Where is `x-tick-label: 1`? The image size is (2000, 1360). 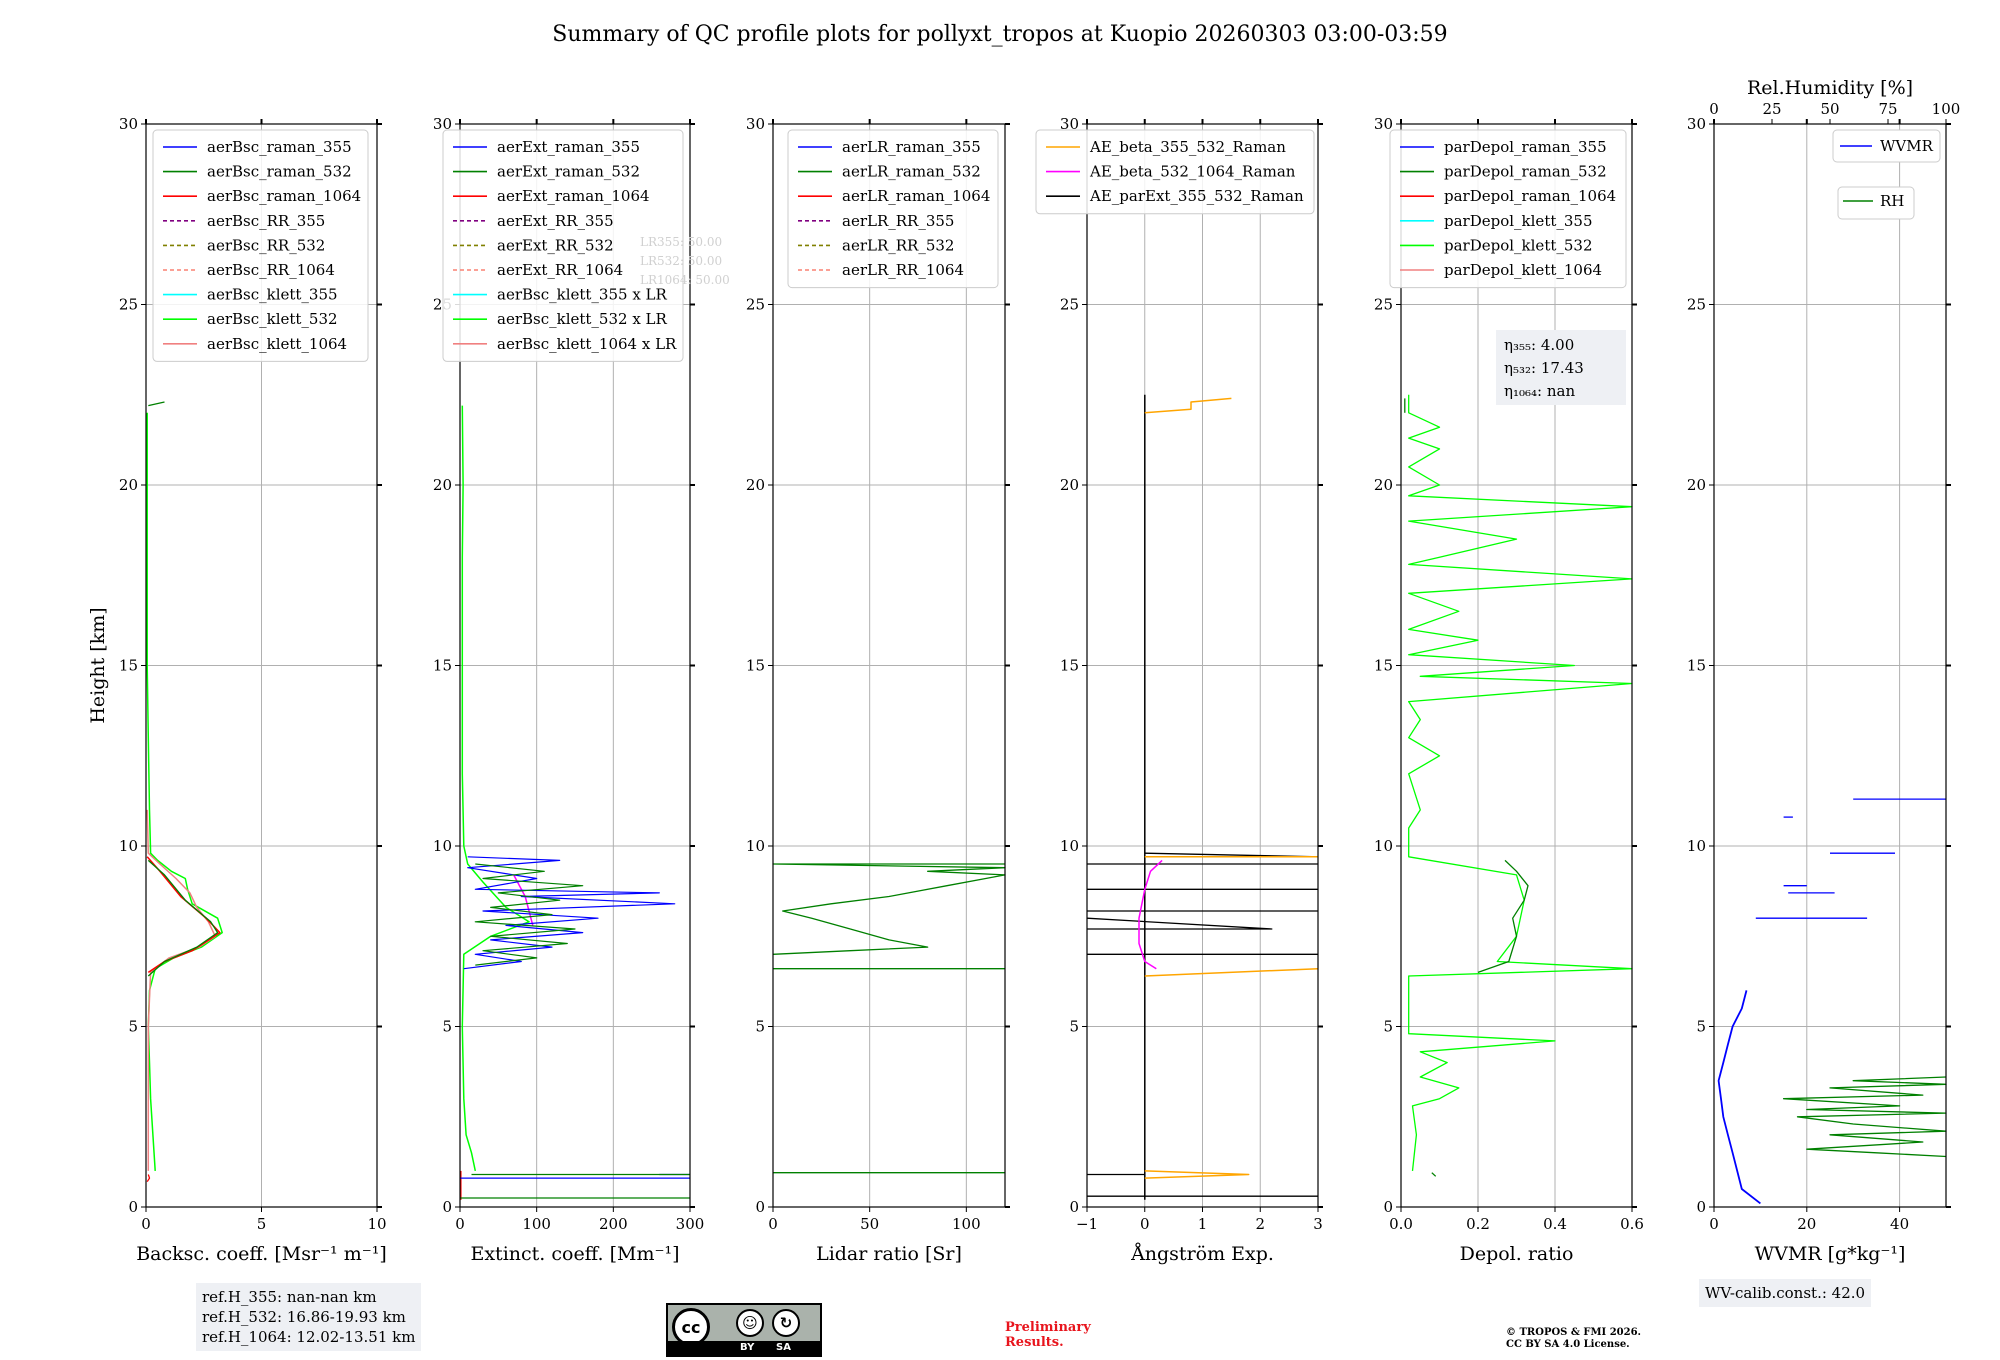 x-tick-label: 1 is located at coordinates (1203, 1224).